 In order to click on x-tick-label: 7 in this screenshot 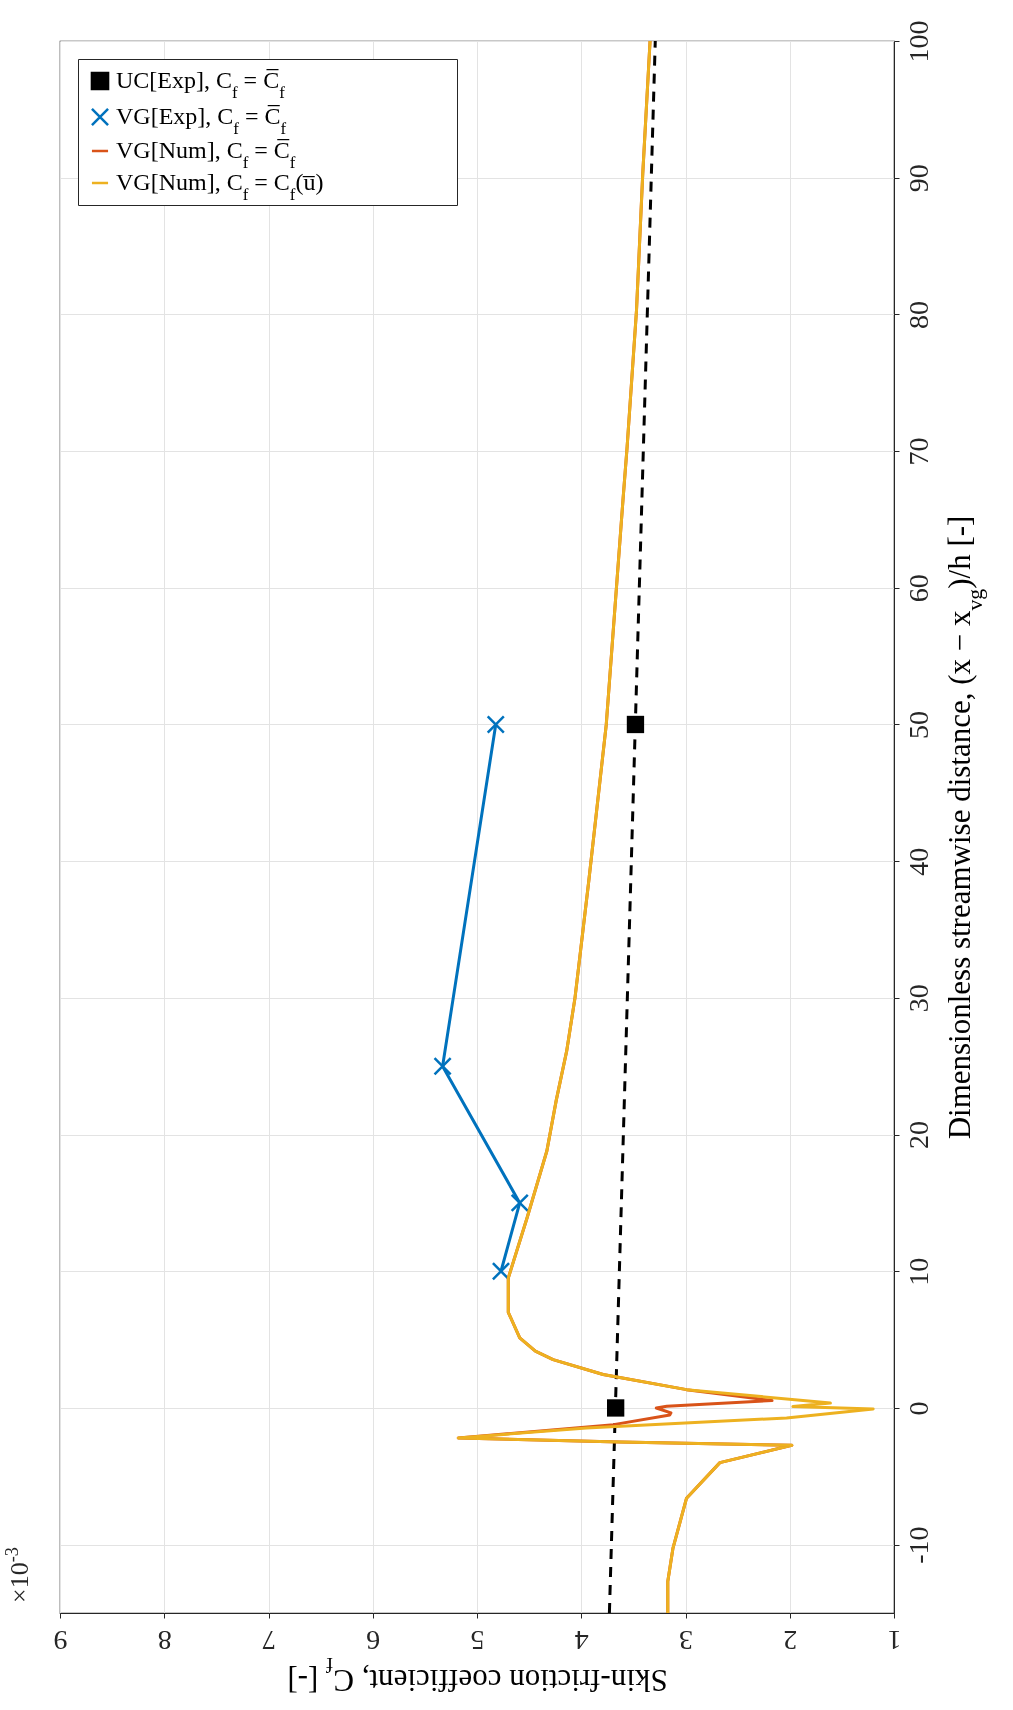, I will do `click(269, 1640)`.